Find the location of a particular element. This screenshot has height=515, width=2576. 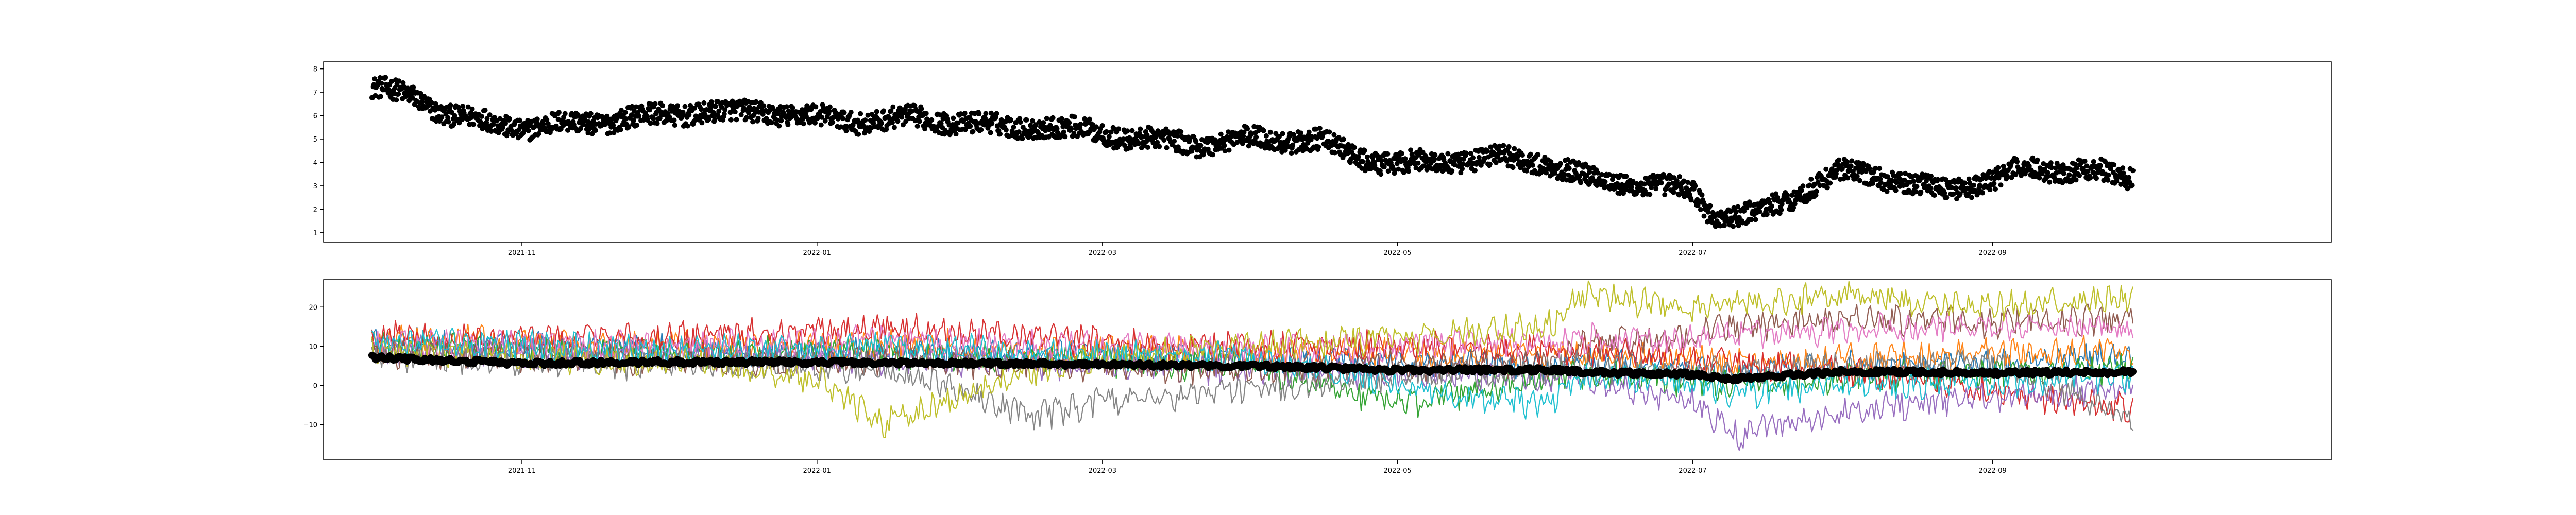

top-y-tick-label: 7 is located at coordinates (315, 93).